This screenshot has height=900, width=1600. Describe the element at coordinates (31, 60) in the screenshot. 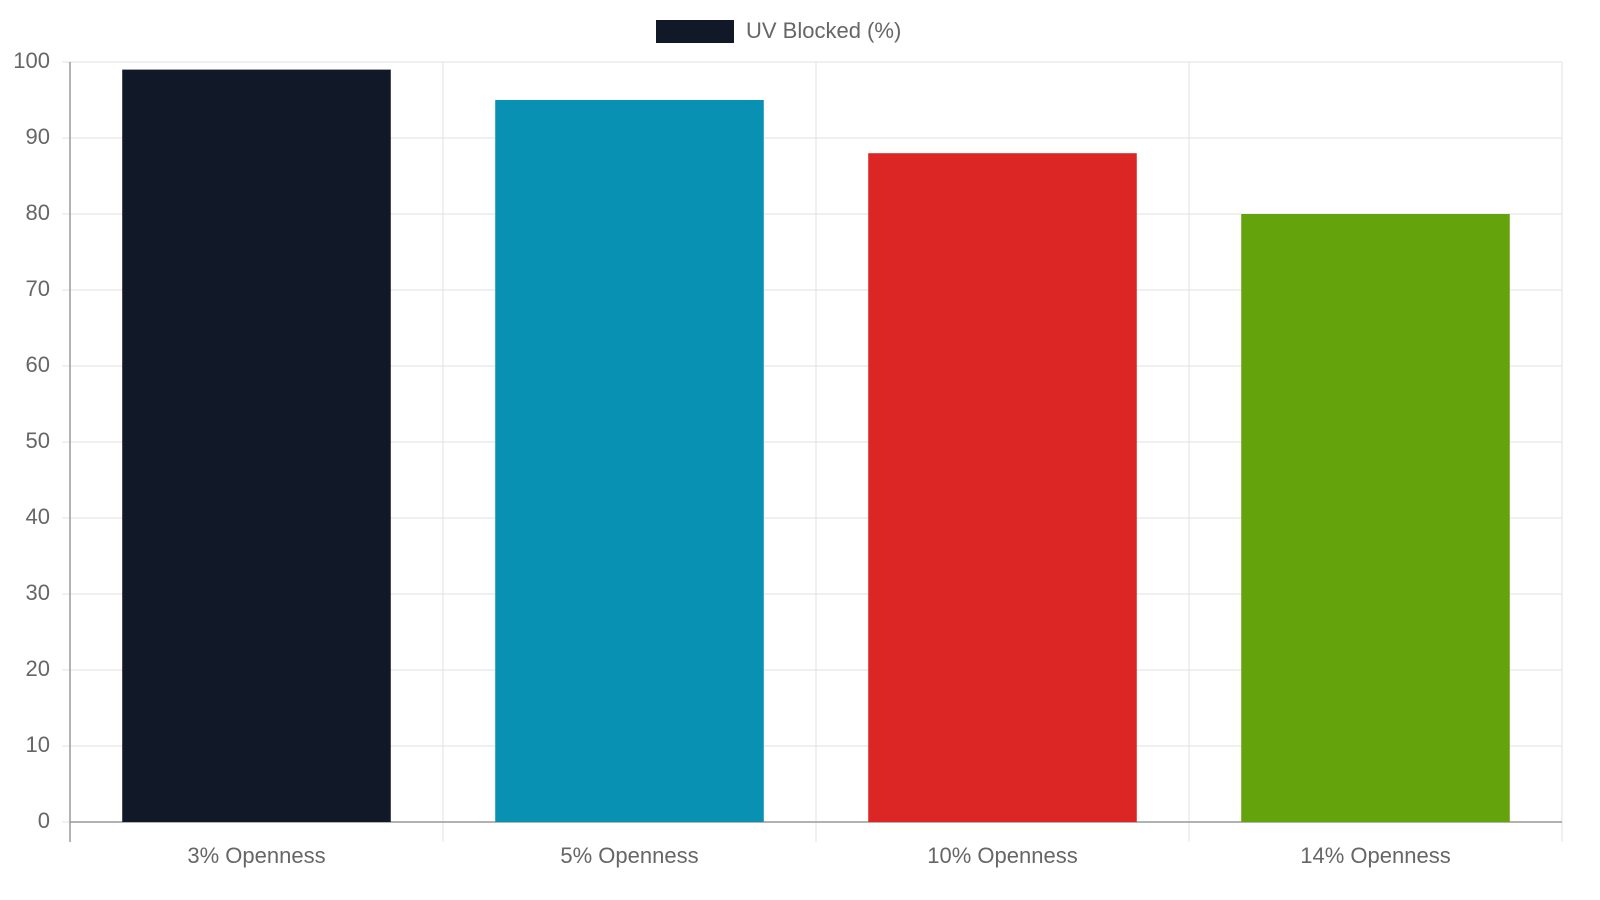

I see `y-tick-label: 100` at that location.